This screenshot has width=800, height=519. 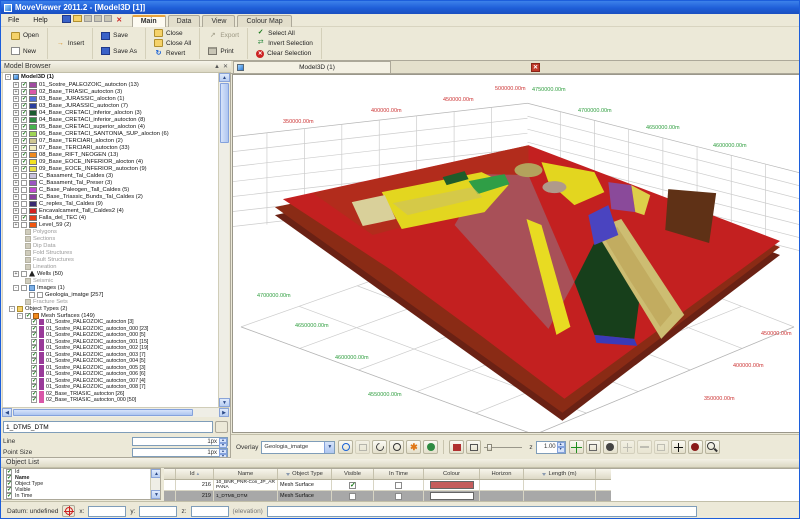 I want to click on menu-help: Help, so click(x=40, y=20).